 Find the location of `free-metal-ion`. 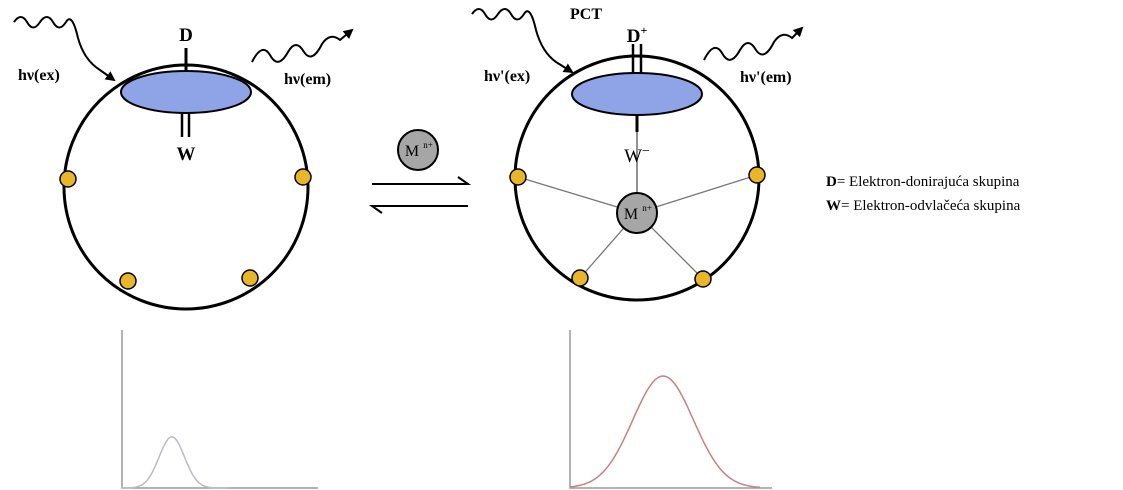

free-metal-ion is located at coordinates (418, 150).